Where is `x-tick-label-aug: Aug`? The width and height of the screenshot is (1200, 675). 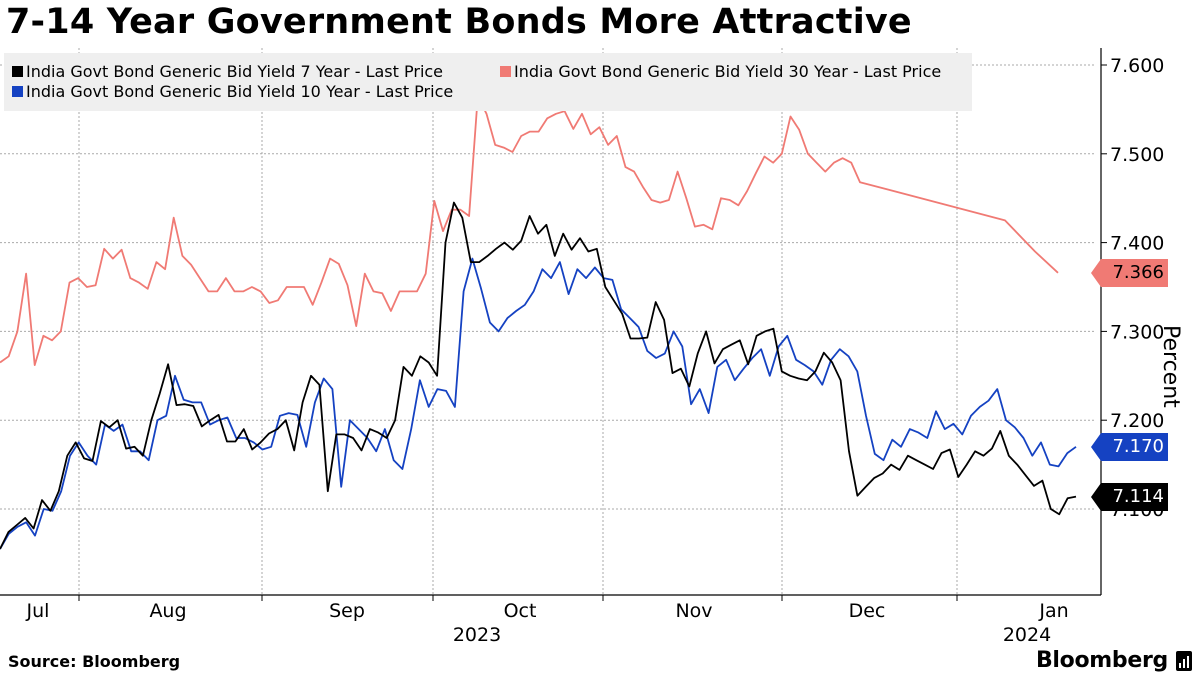 x-tick-label-aug: Aug is located at coordinates (167, 611).